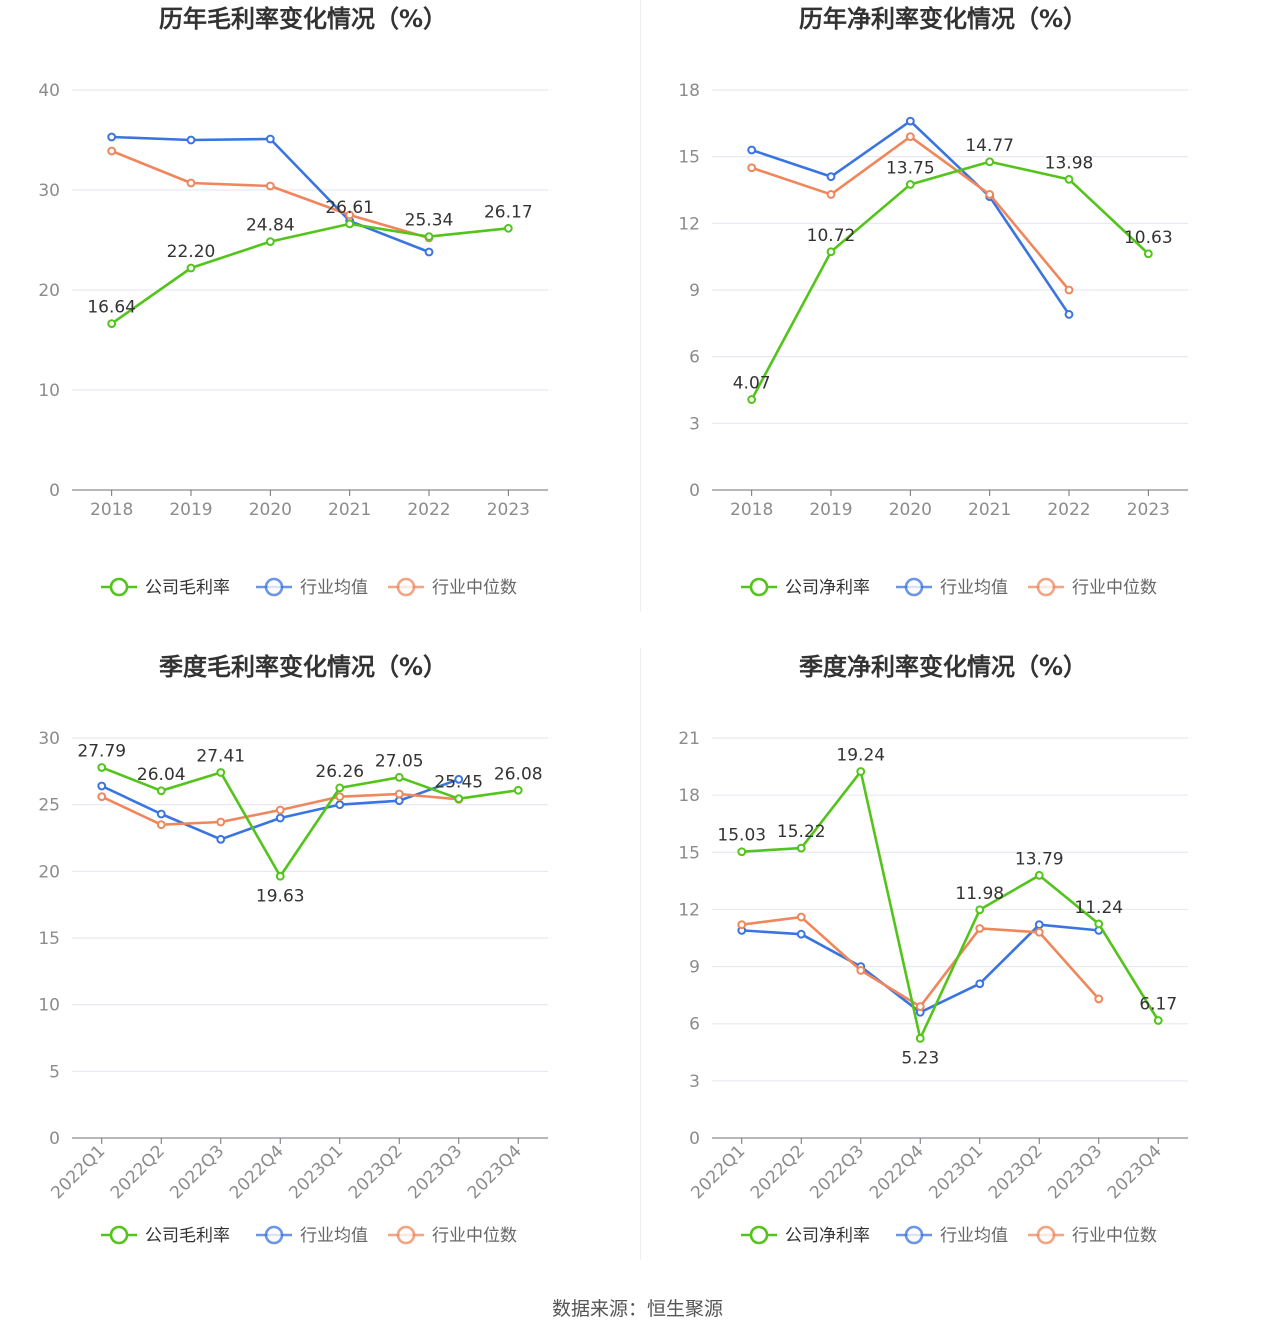 The image size is (1275, 1336). What do you see at coordinates (458, 783) in the screenshot?
I see `data-label: 25.45` at bounding box center [458, 783].